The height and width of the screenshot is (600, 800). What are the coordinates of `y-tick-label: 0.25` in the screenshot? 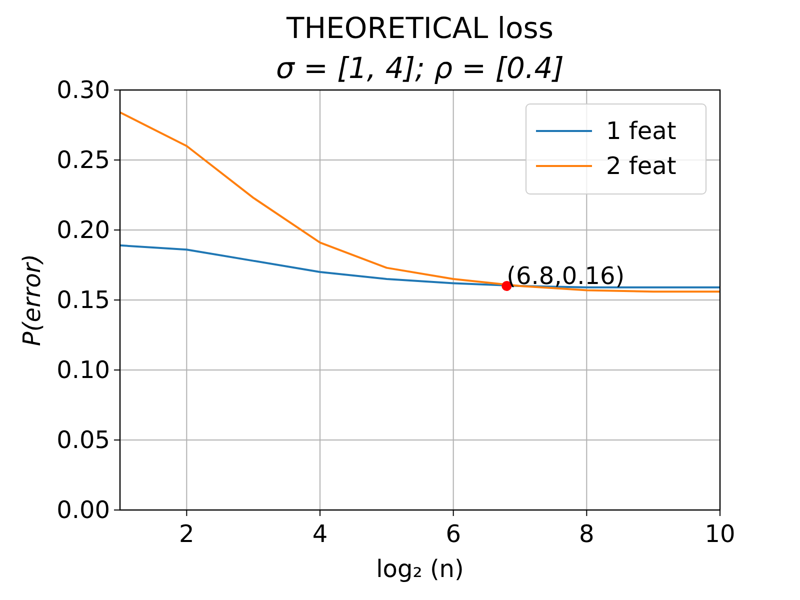 It's located at (83, 160).